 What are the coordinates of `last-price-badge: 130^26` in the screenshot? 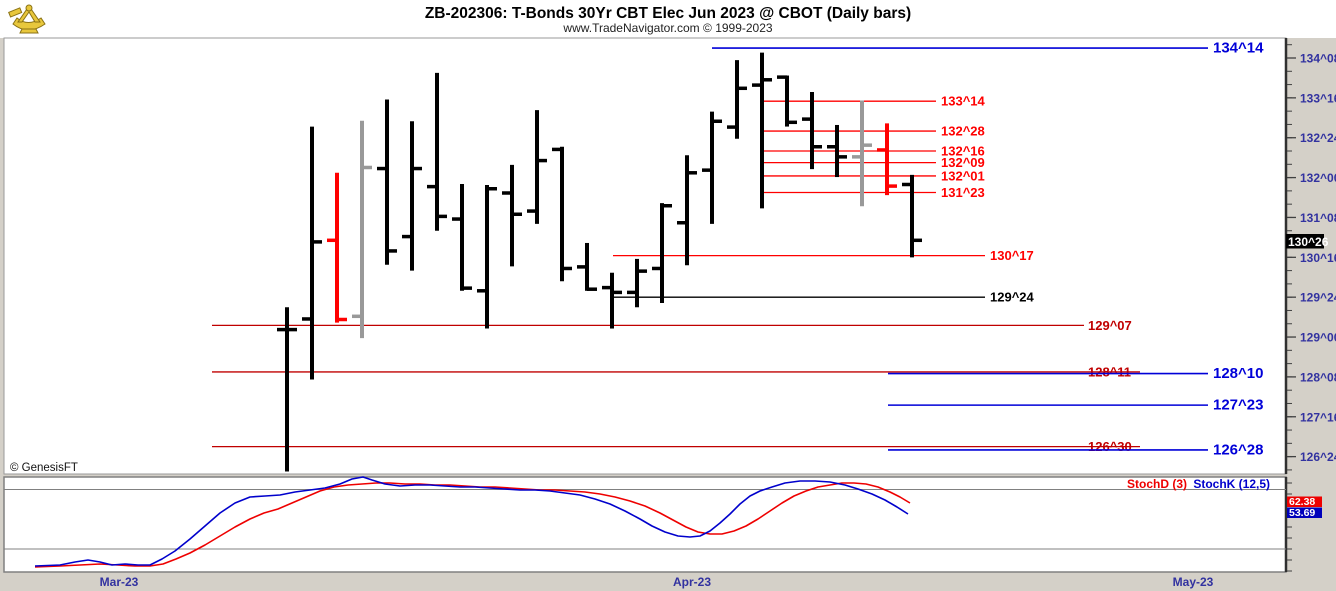 It's located at (1307, 241).